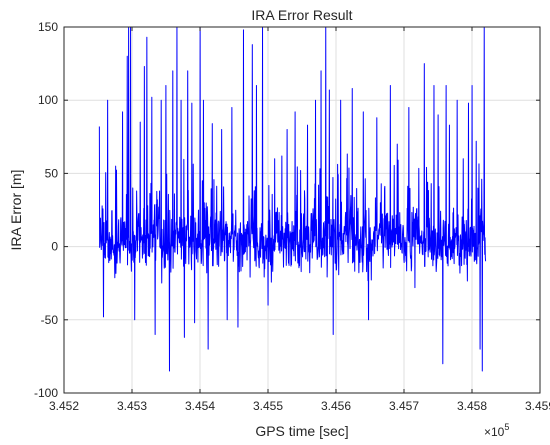 The width and height of the screenshot is (550, 445). What do you see at coordinates (48, 27) in the screenshot?
I see `y-tick-label: 150` at bounding box center [48, 27].